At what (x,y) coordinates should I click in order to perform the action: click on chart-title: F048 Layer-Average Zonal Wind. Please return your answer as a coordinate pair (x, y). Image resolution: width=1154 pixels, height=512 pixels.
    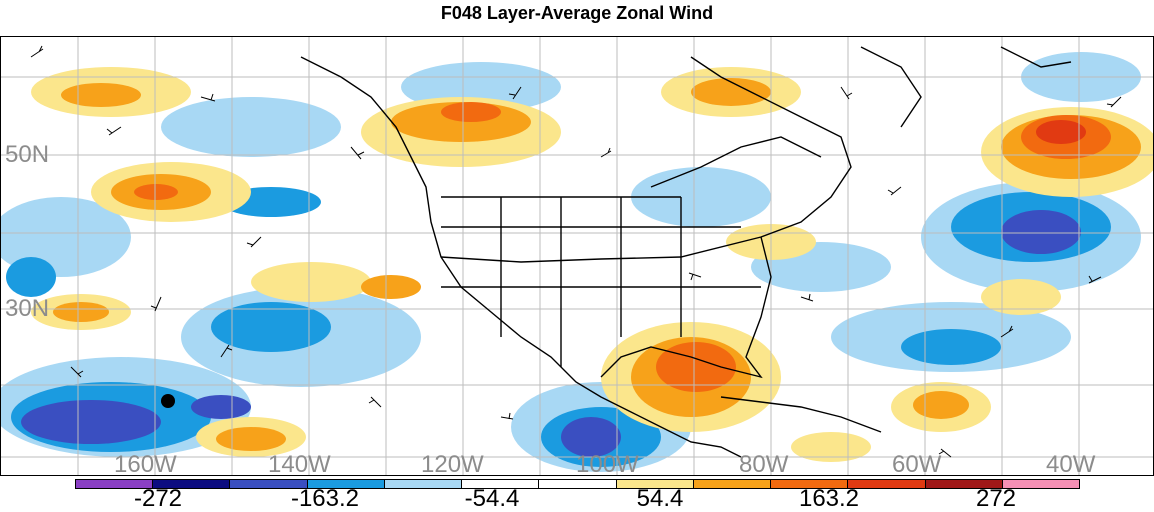
    Looking at the image, I should click on (577, 13).